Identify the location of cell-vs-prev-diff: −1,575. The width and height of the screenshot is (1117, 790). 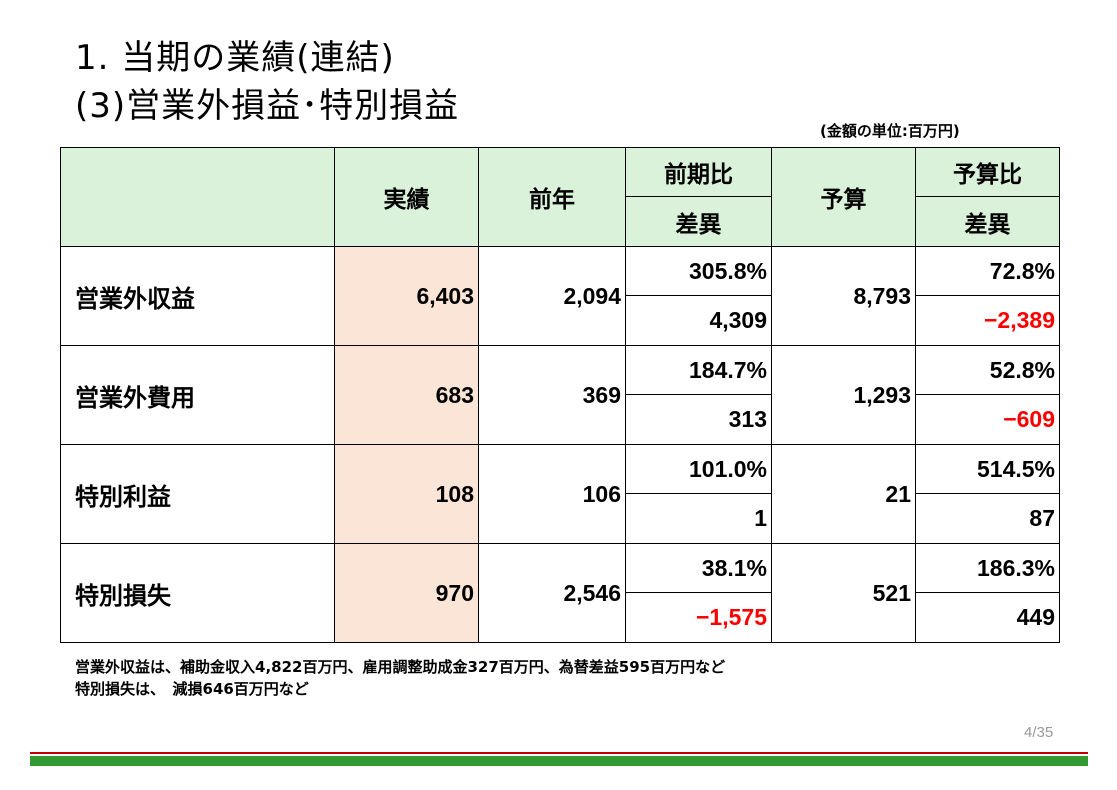
(698, 617).